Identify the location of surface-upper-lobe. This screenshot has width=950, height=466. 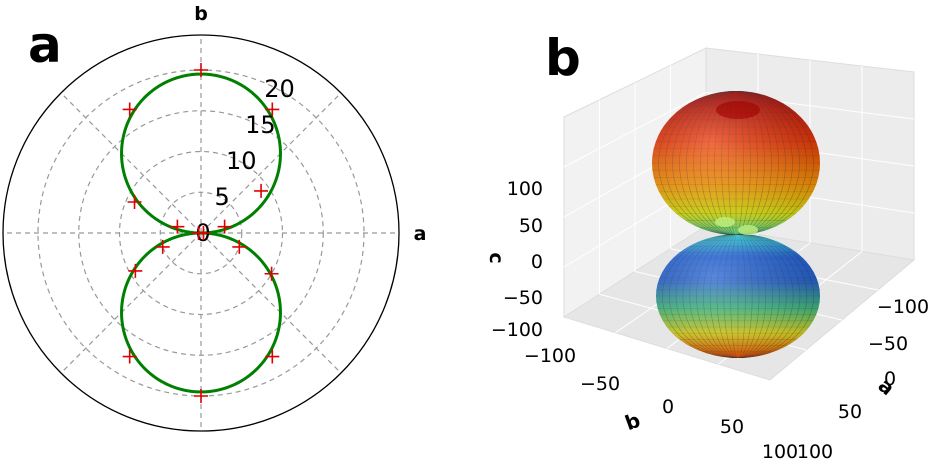
(736, 163).